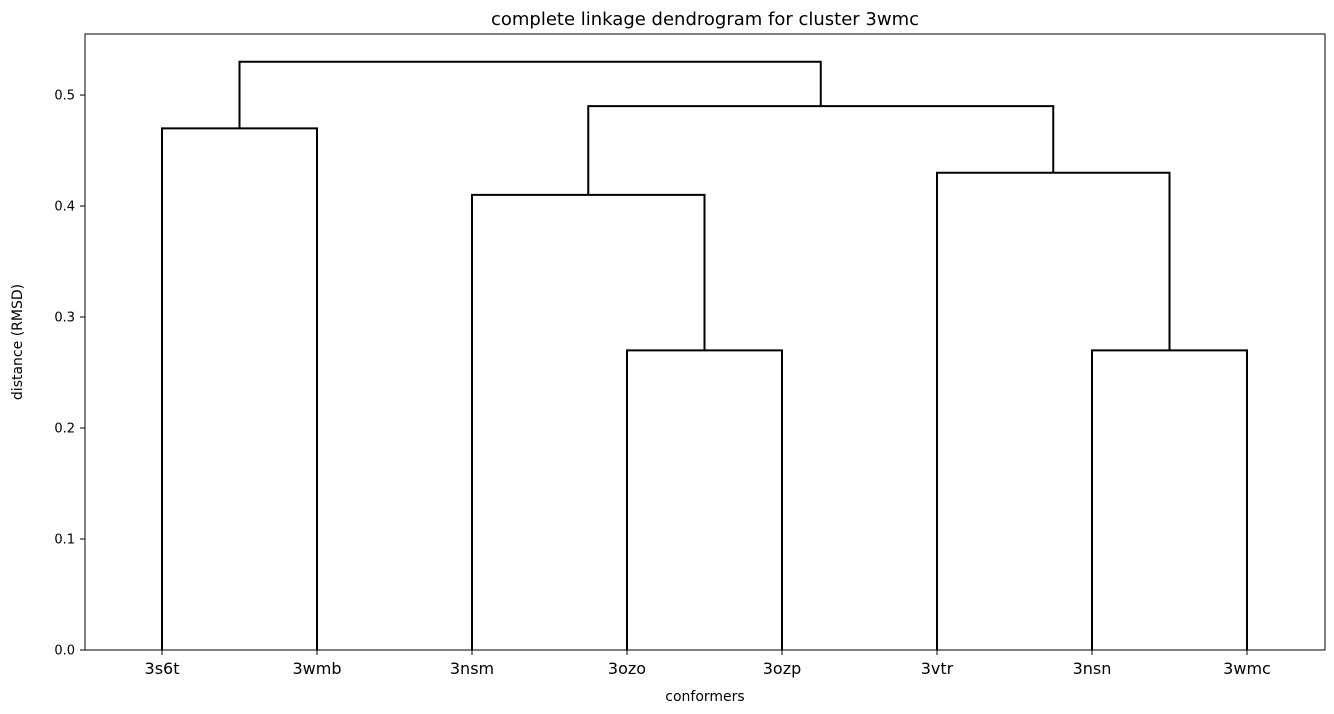  I want to click on y-tick-label: 0.3, so click(64, 318).